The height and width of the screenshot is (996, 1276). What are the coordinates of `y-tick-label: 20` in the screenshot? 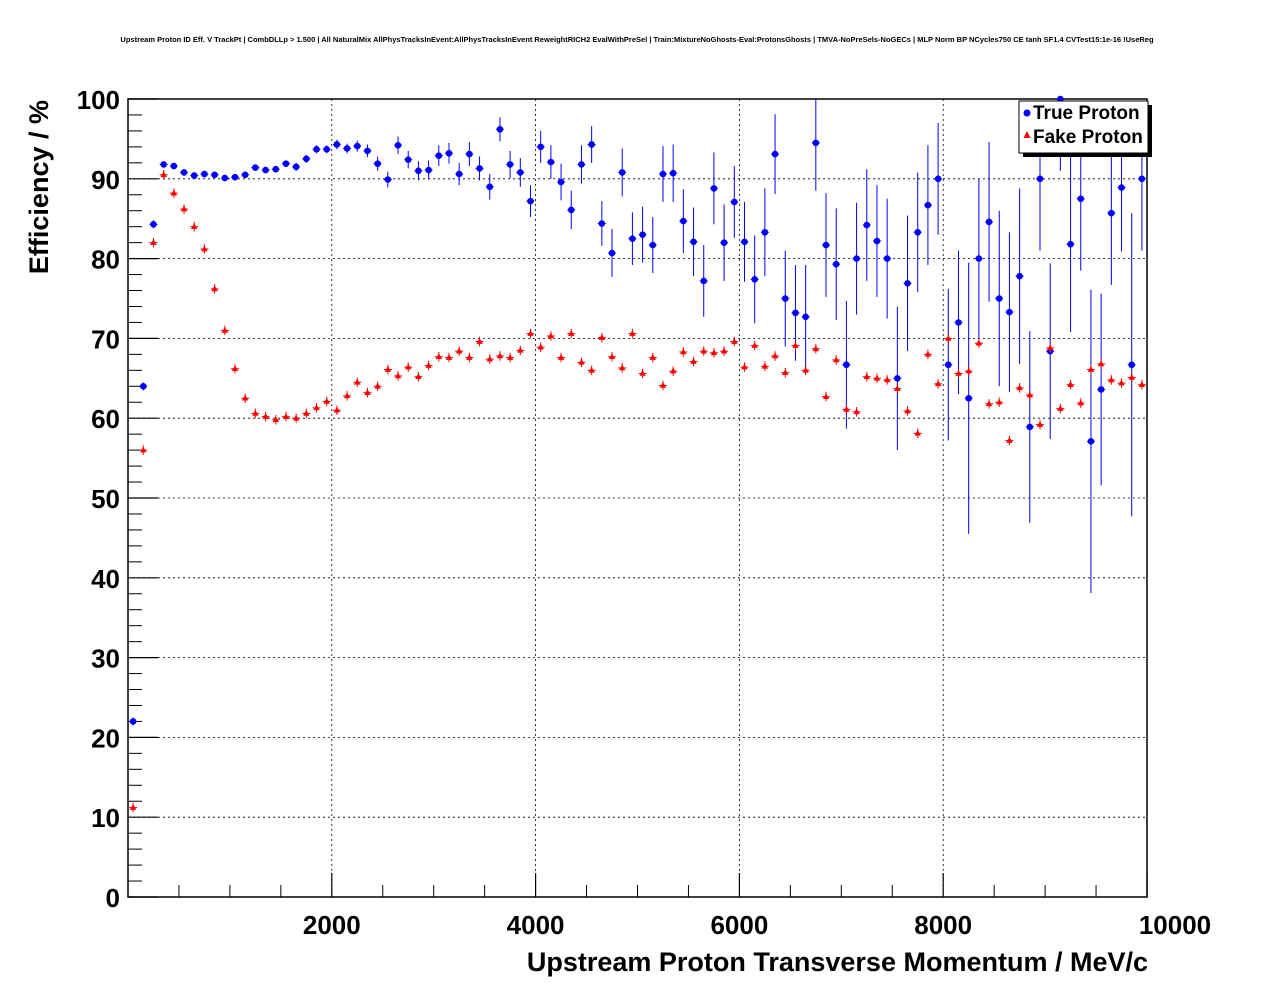 It's located at (105, 738).